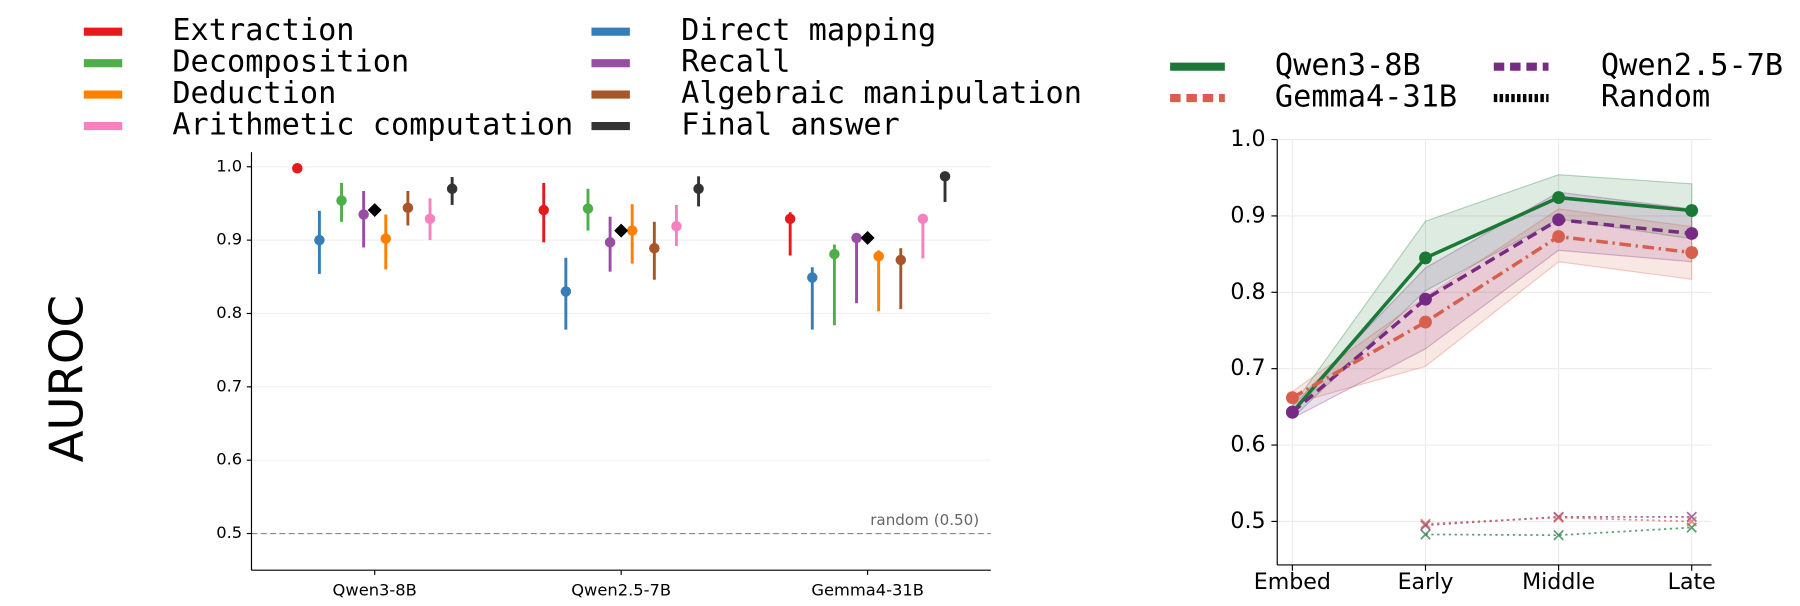 This screenshot has width=1800, height=606. Describe the element at coordinates (66, 378) in the screenshot. I see `y-axis-label: AUROC` at that location.